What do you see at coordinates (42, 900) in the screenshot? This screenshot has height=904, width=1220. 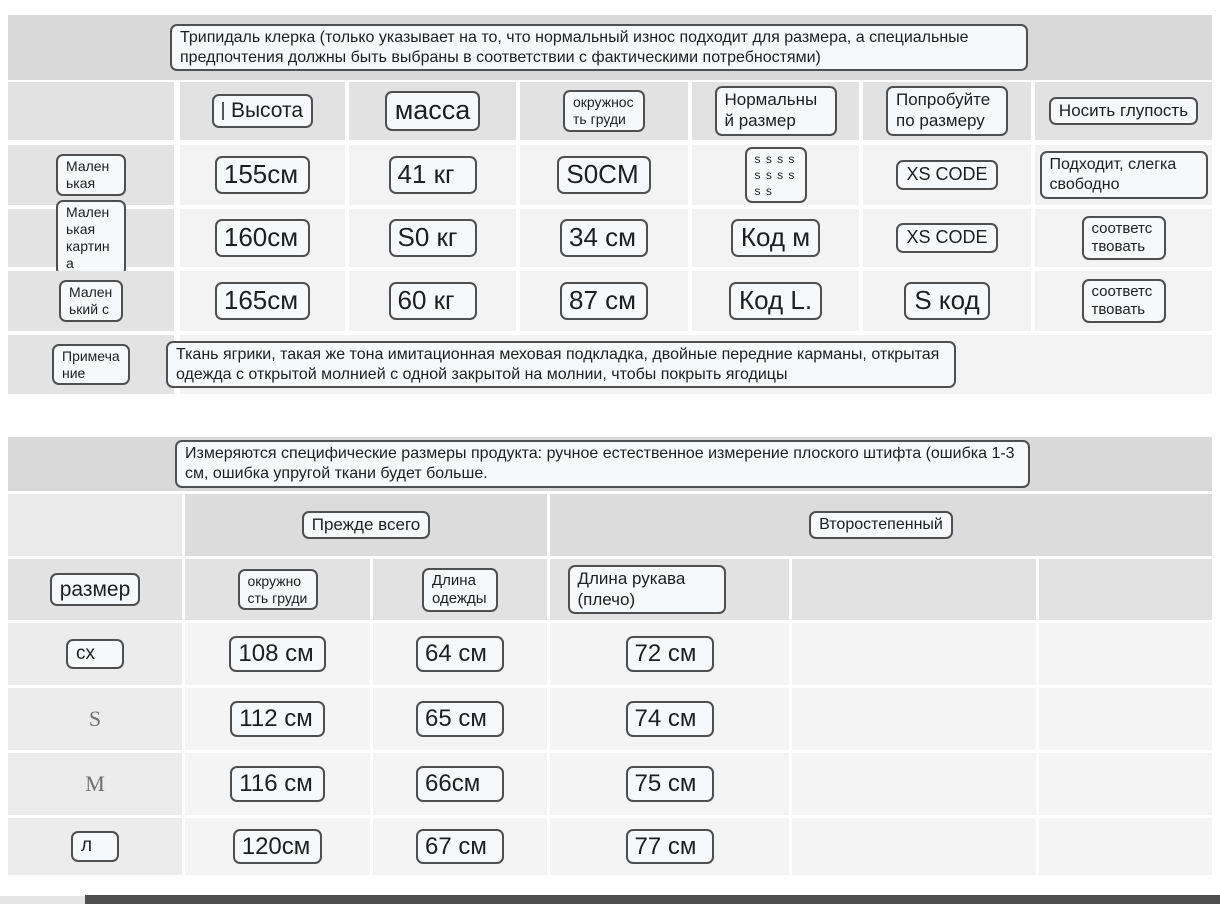 I see `bottom-strip-light` at bounding box center [42, 900].